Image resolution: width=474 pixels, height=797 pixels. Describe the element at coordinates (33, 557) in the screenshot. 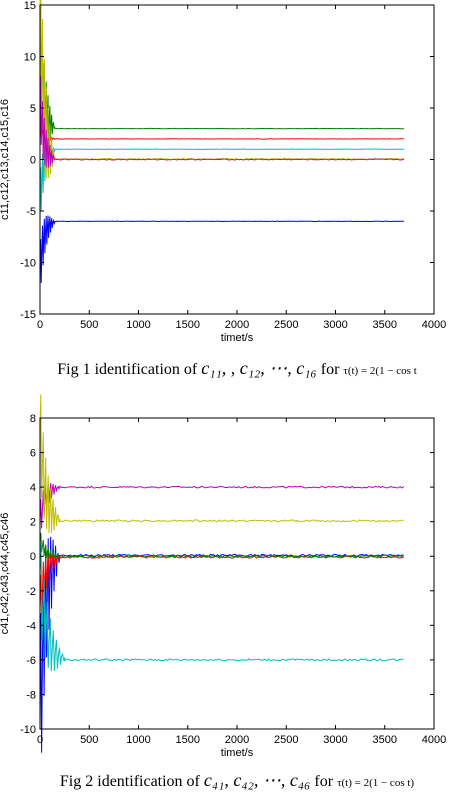

I see `chart-2-ytick-label: 0` at that location.